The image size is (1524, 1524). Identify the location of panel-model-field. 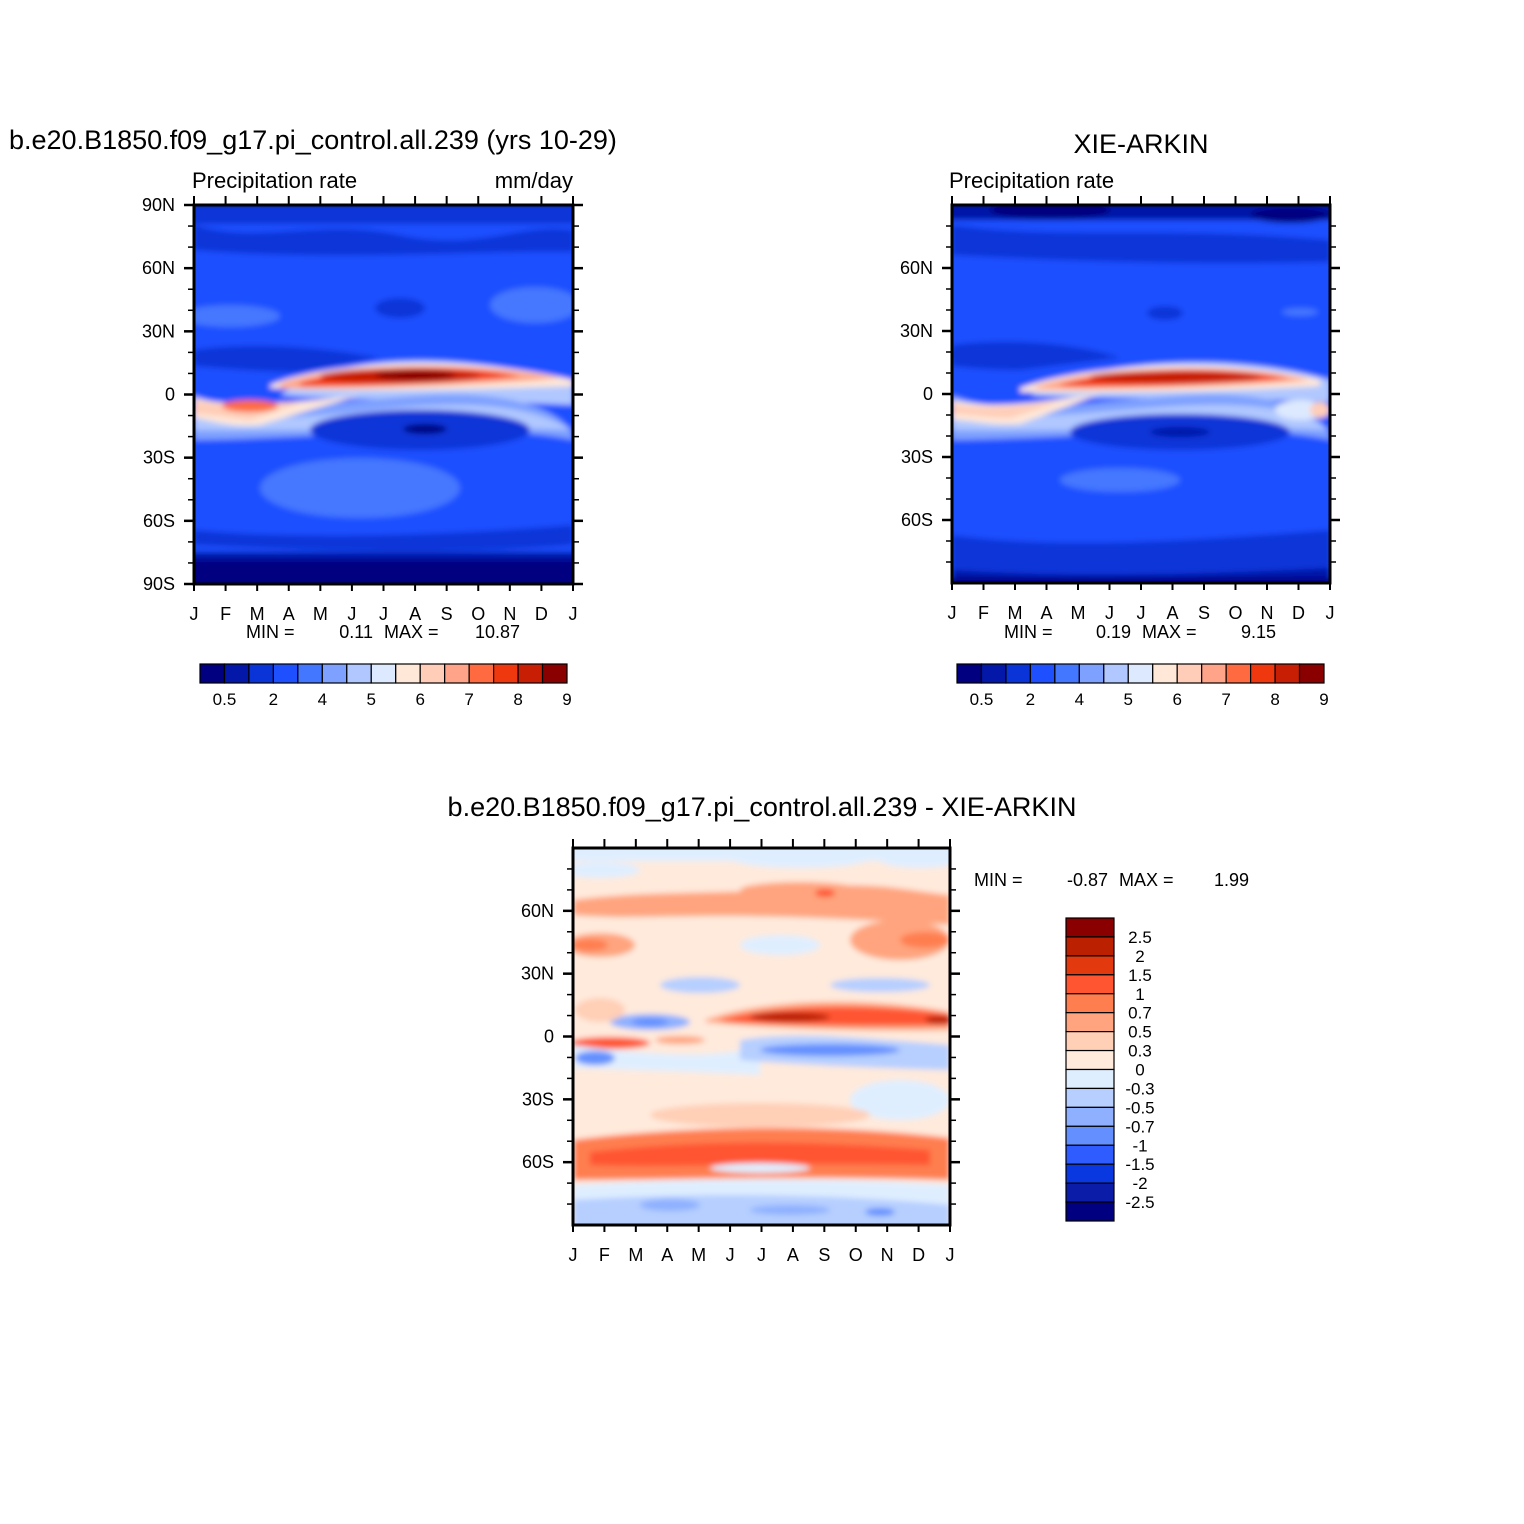
(383, 394).